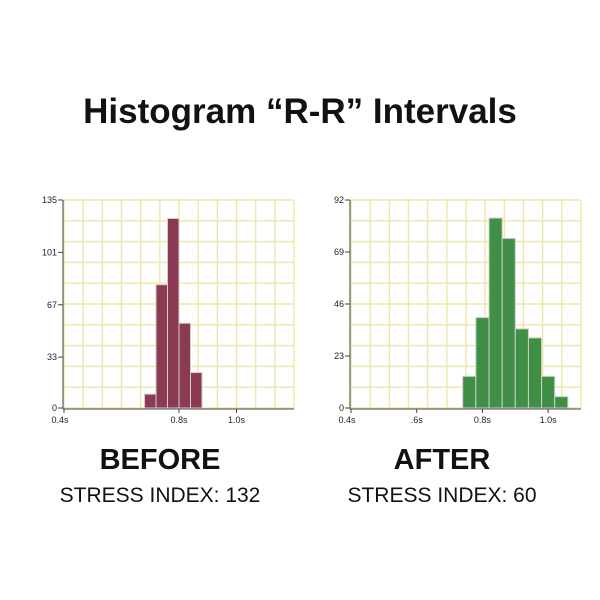  Describe the element at coordinates (442, 460) in the screenshot. I see `after-heading: AFTER` at that location.